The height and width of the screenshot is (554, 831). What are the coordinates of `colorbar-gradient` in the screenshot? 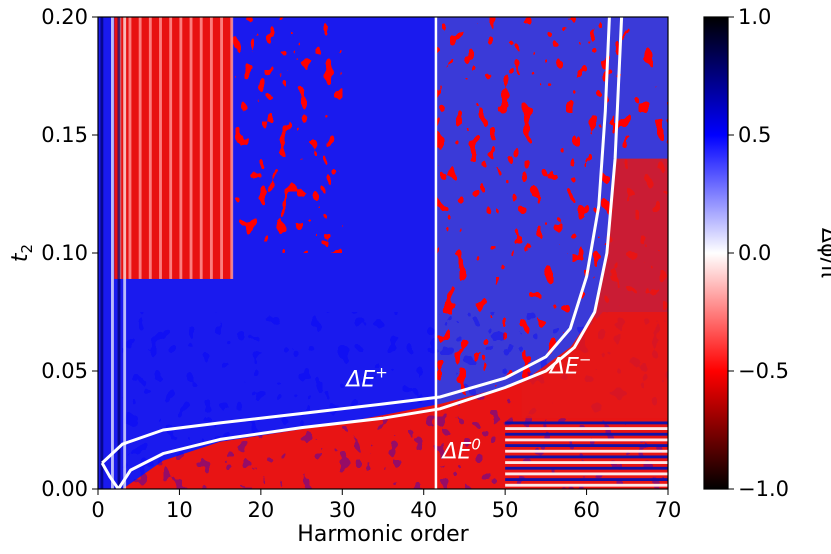 It's located at (716, 253).